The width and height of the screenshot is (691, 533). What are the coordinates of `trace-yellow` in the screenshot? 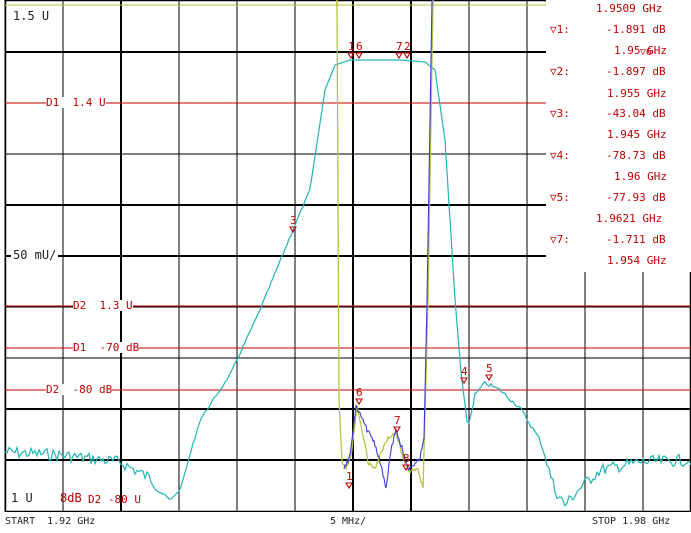 It's located at (385, 244).